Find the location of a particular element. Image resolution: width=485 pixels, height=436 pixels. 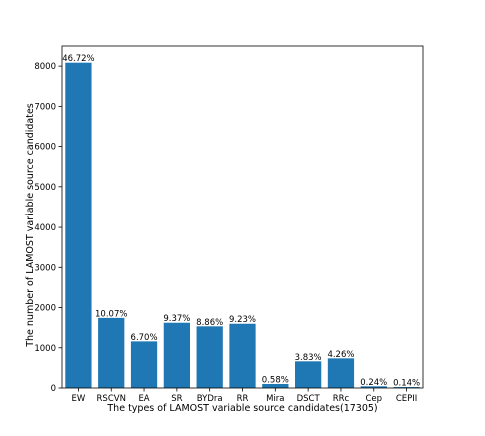

y-tick-label-4000: 4000 is located at coordinates (45, 228).